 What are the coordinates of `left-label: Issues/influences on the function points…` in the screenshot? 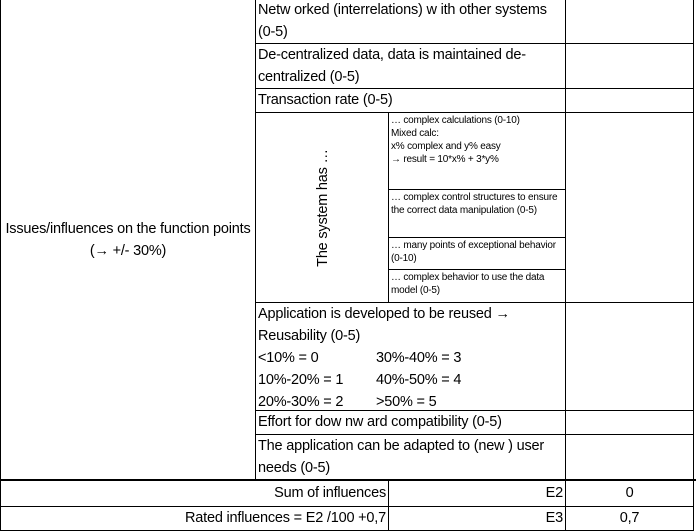 It's located at (128, 239).